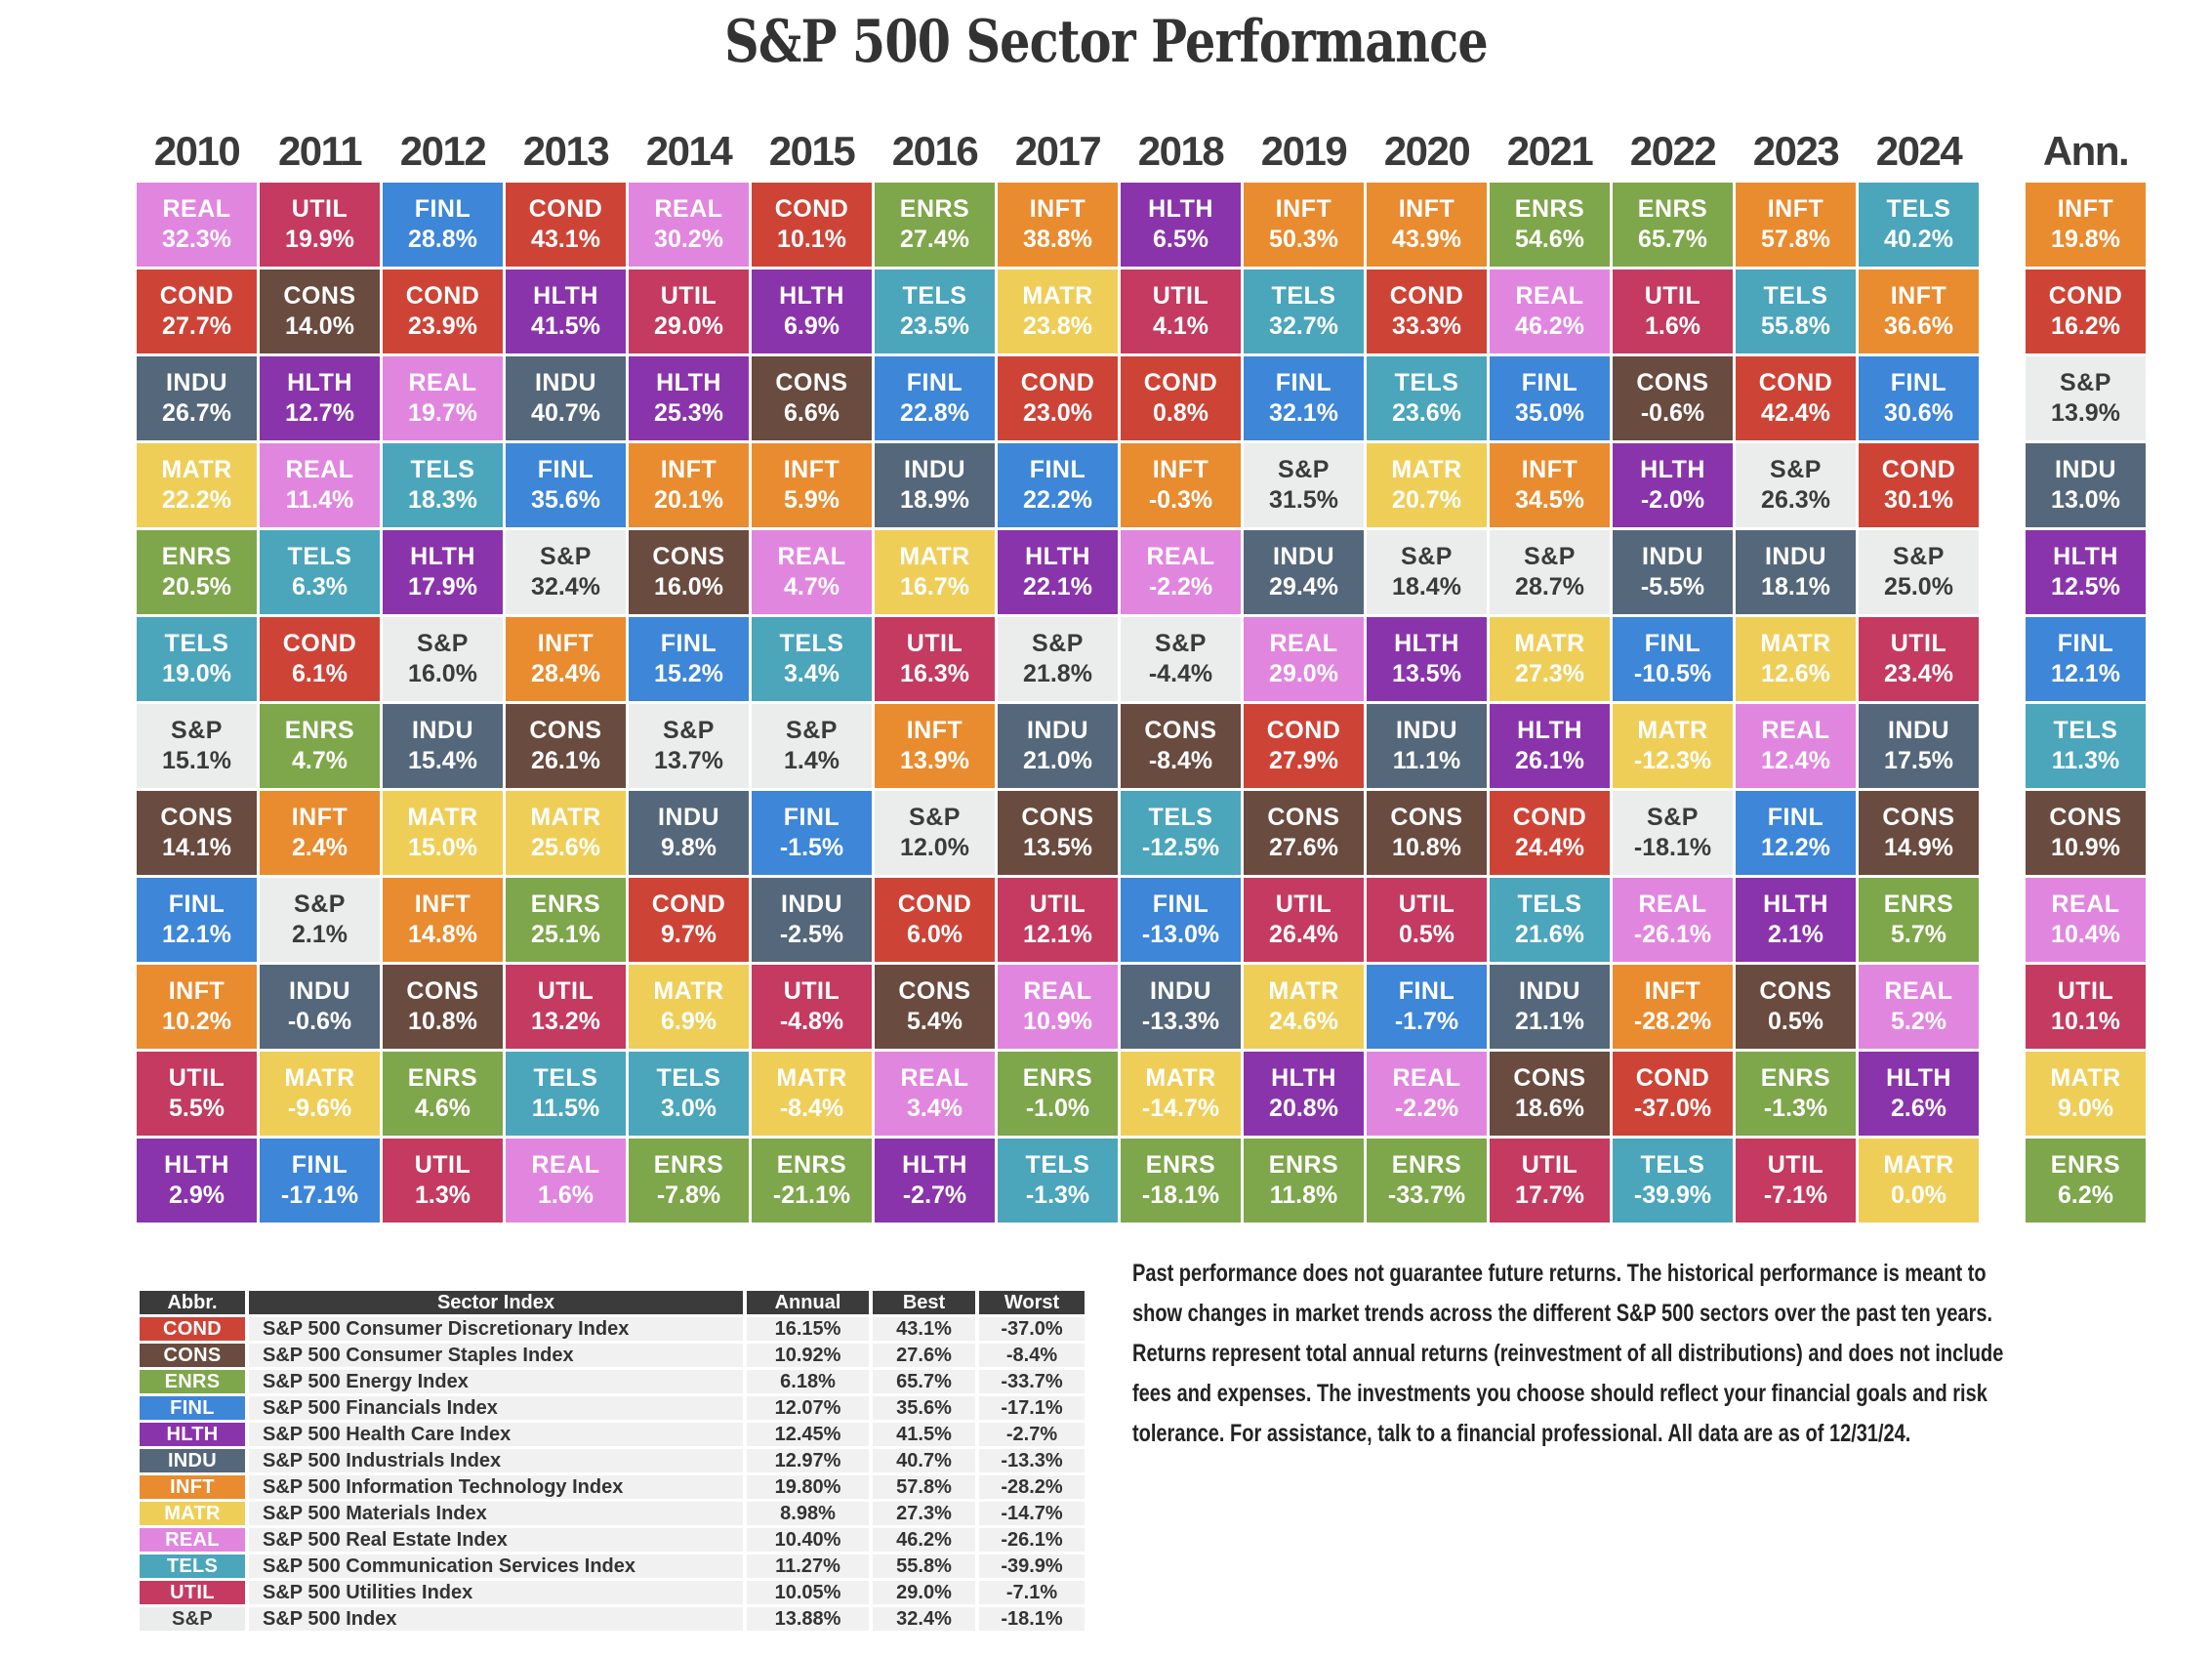  Describe the element at coordinates (1303, 500) in the screenshot. I see `sector-return: 31.5%` at that location.